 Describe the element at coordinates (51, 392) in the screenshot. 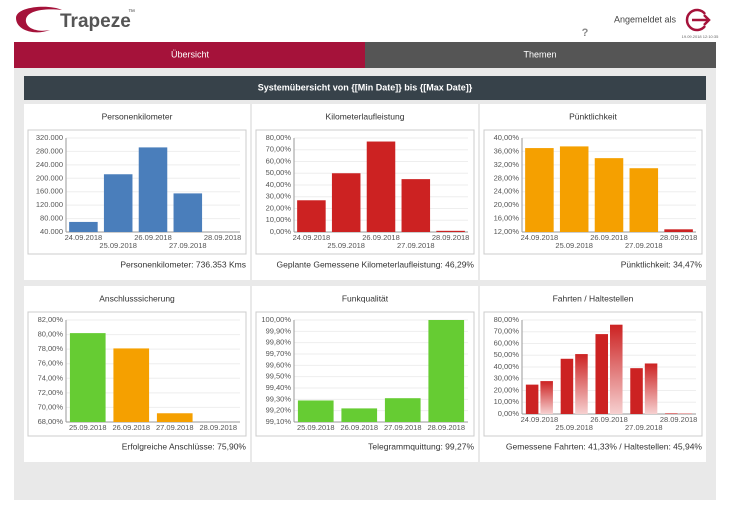

I see `y-tick-label: 72,00%` at that location.